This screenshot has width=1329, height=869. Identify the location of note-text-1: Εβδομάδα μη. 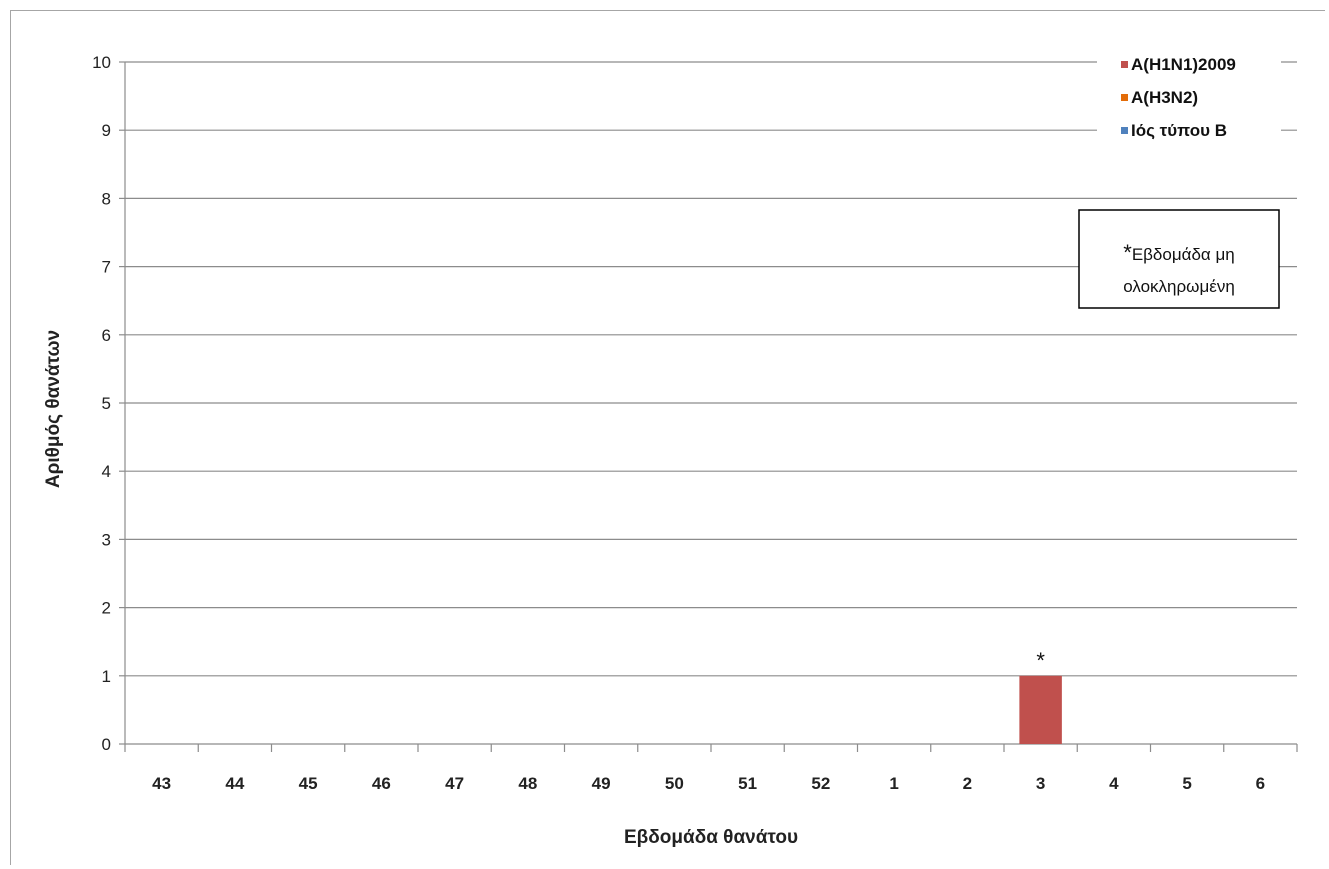
(1183, 254).